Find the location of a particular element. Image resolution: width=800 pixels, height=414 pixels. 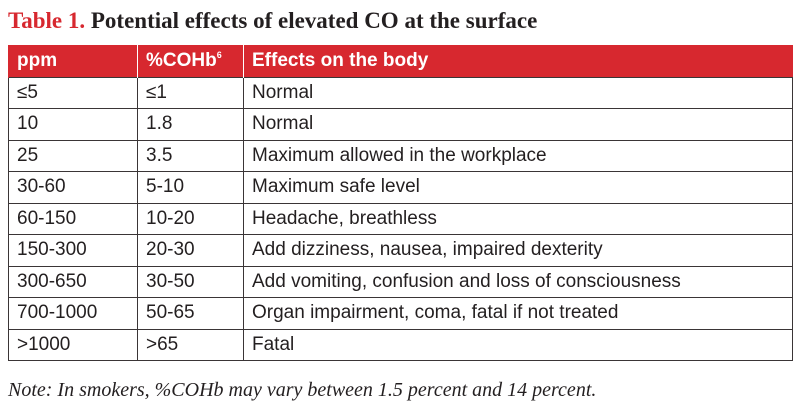

cell-effect: Headache, breathless is located at coordinates (518, 218).